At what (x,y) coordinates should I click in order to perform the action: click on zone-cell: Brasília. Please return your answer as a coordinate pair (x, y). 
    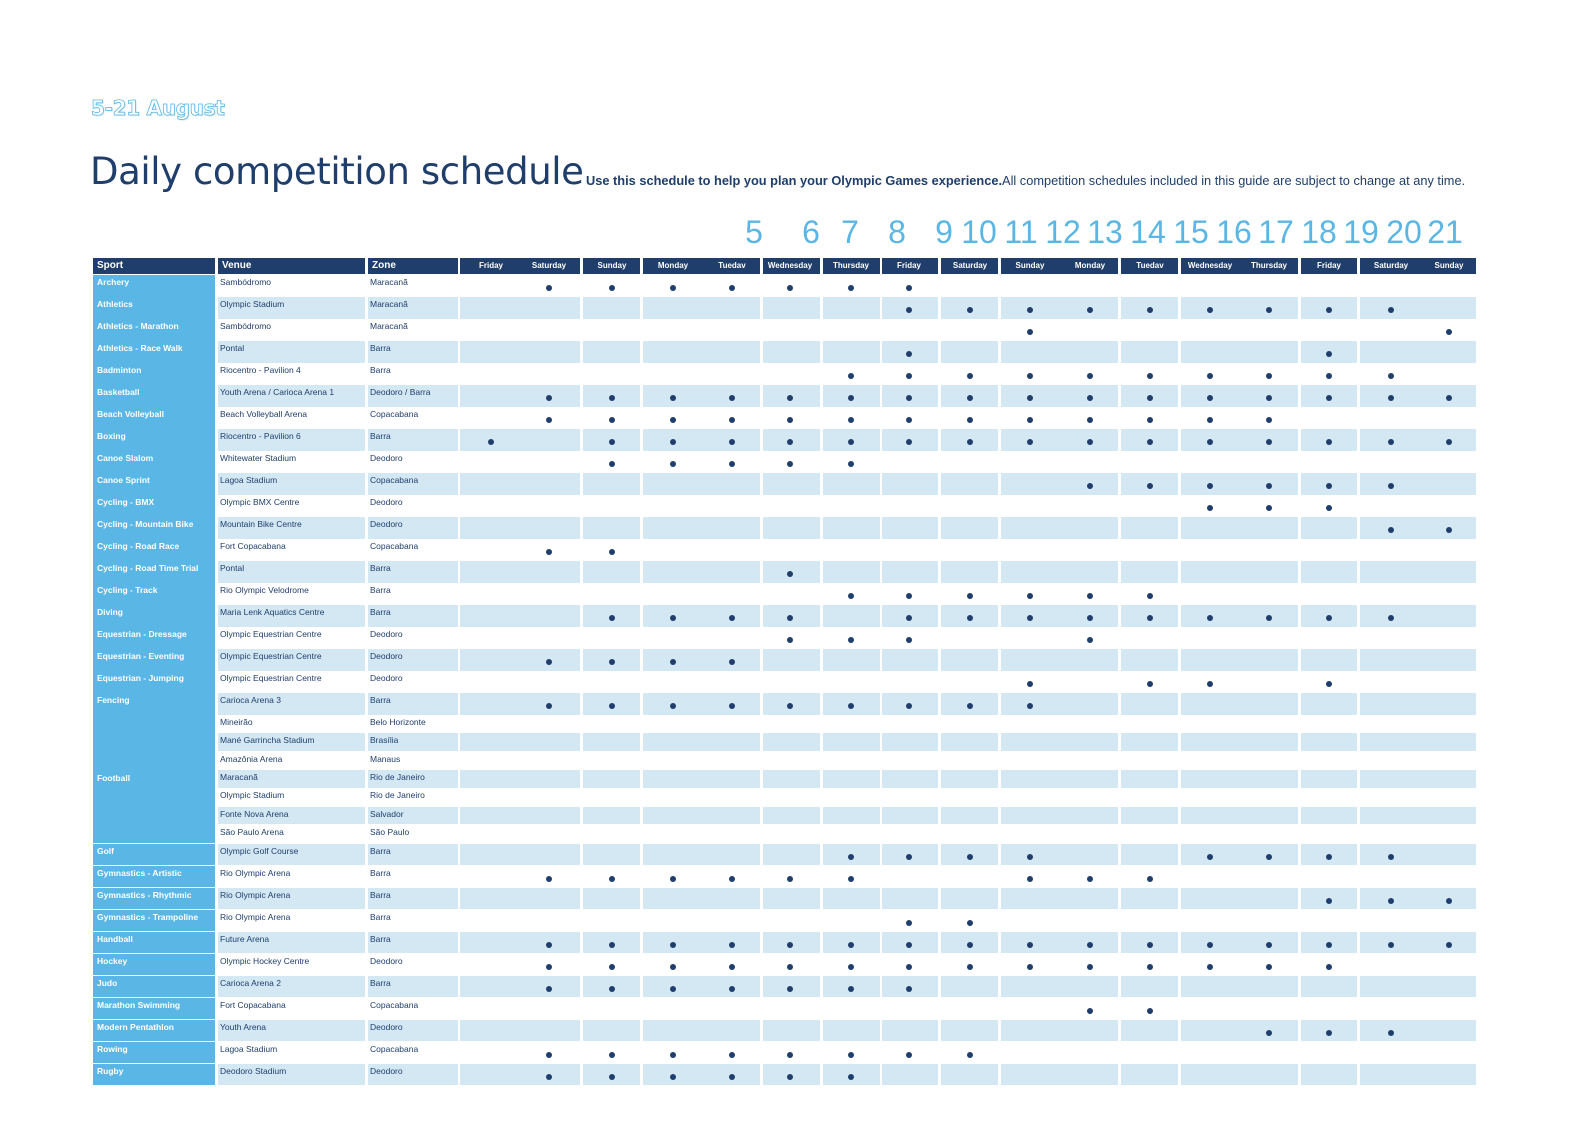
    Looking at the image, I should click on (413, 742).